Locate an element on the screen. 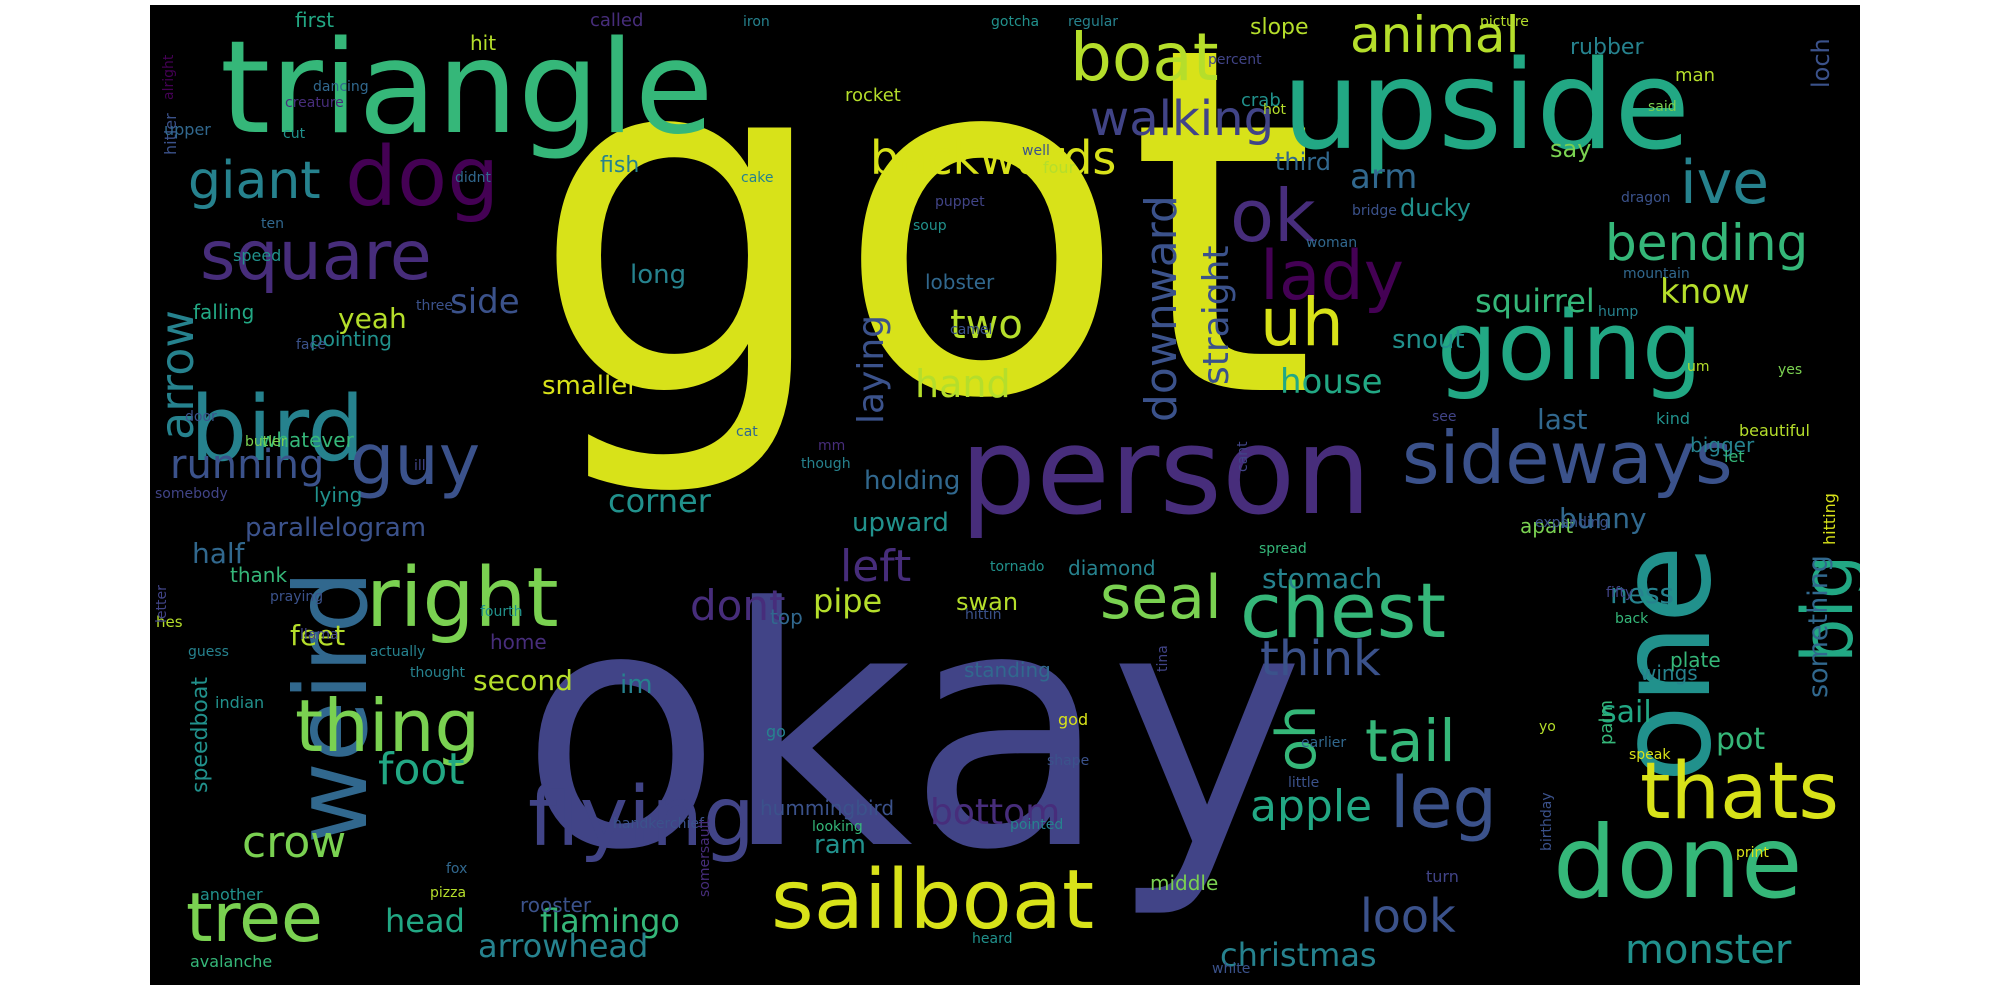  word-smaller: smaller is located at coordinates (590, 386).